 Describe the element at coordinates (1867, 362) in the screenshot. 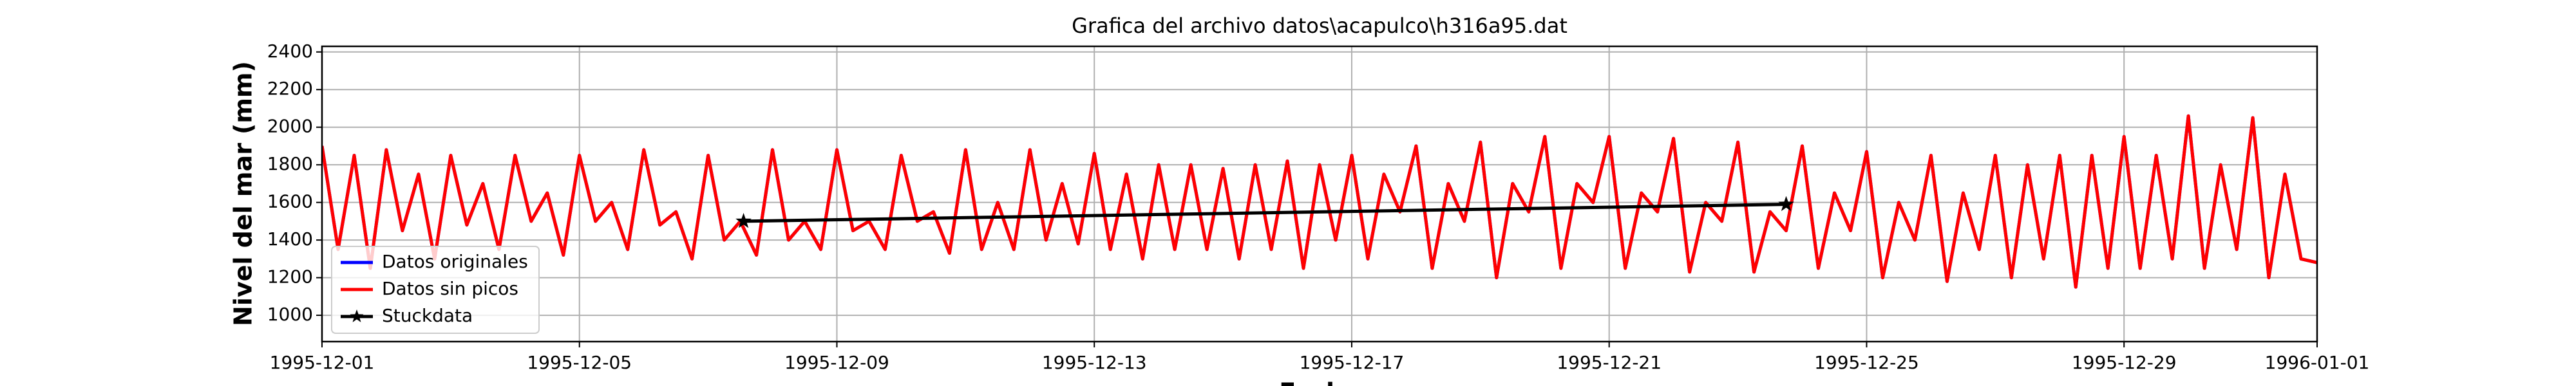

I see `x-tick-label: 1995-12-25` at that location.